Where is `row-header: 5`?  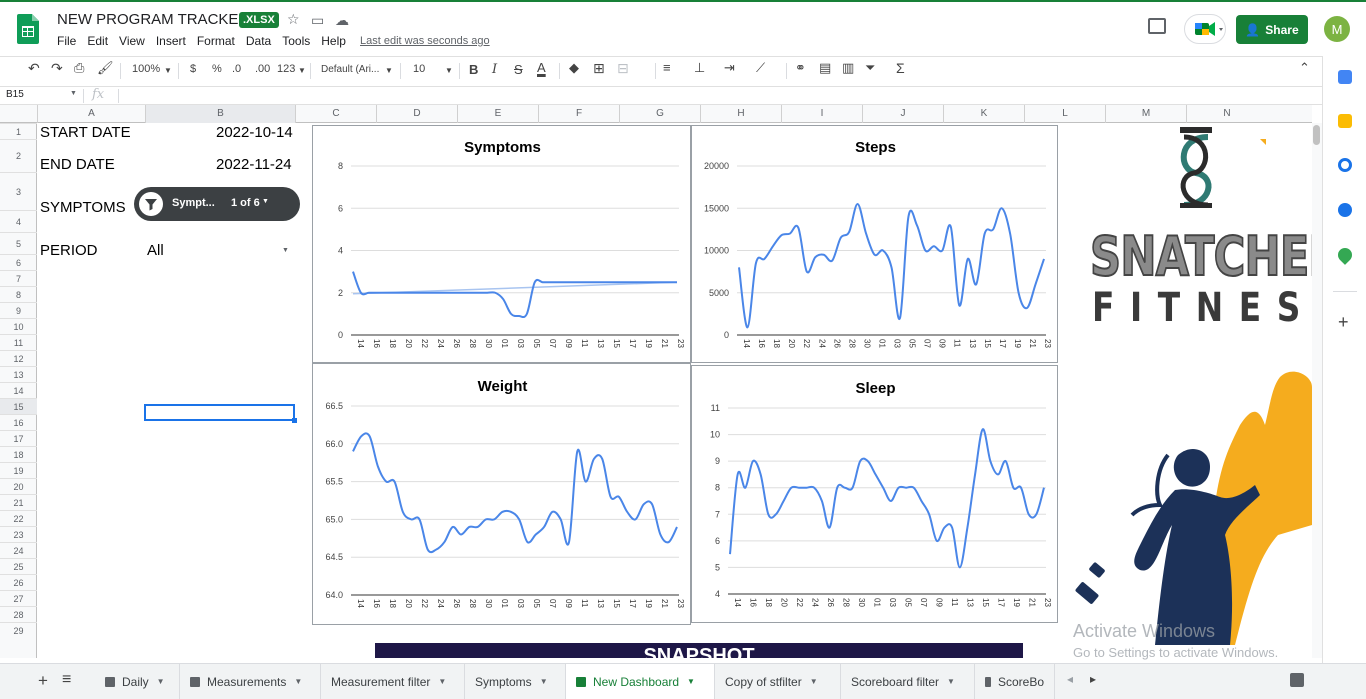 row-header: 5 is located at coordinates (18, 243).